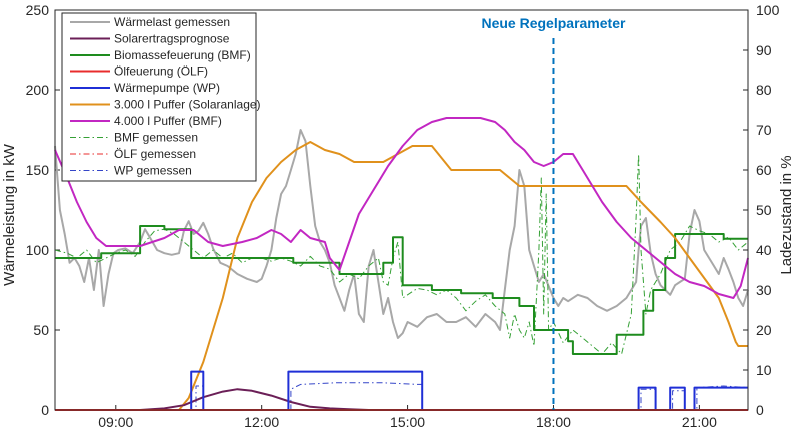 This screenshot has height=431, width=800. What do you see at coordinates (161, 72) in the screenshot?
I see `legend-label: Ölfeuerung (ÖLF)` at bounding box center [161, 72].